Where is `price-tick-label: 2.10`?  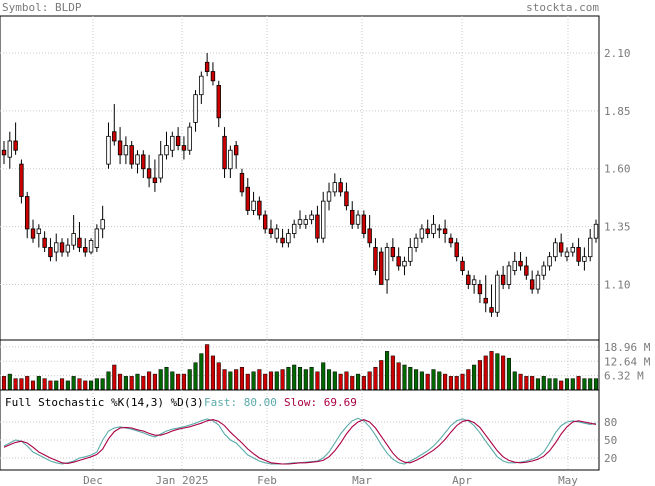 price-tick-label: 2.10 is located at coordinates (617, 53).